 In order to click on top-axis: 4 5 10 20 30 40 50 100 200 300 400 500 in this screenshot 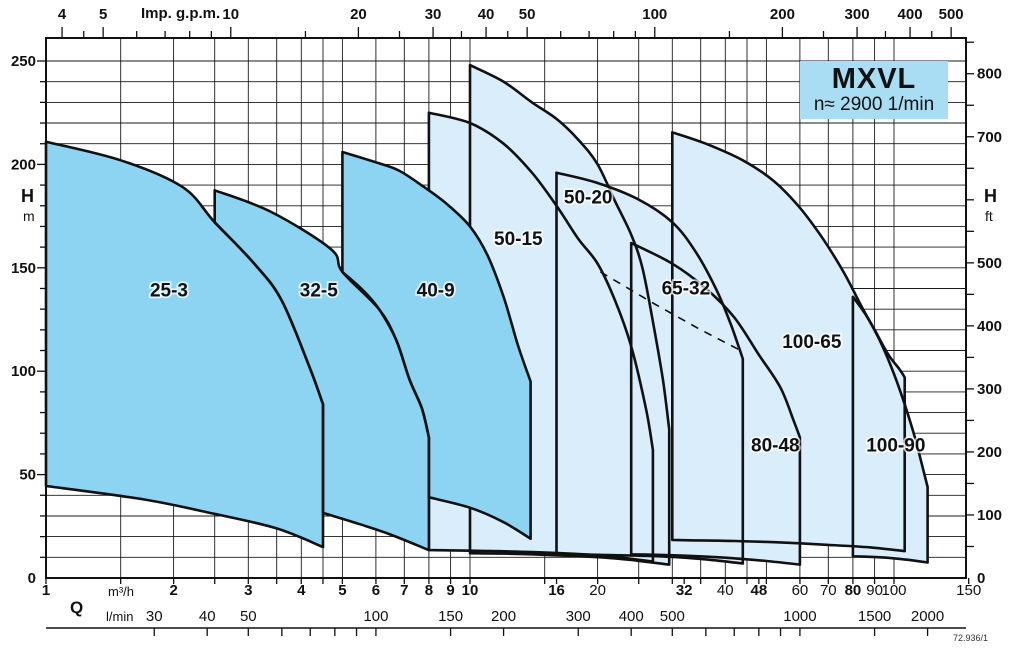, I will do `click(511, 22)`.